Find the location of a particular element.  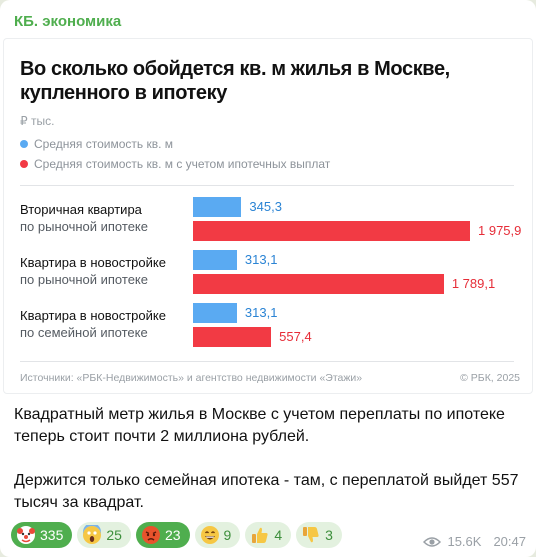

legend-item-avg-price: Средняя стоимость кв. м is located at coordinates (96, 144).